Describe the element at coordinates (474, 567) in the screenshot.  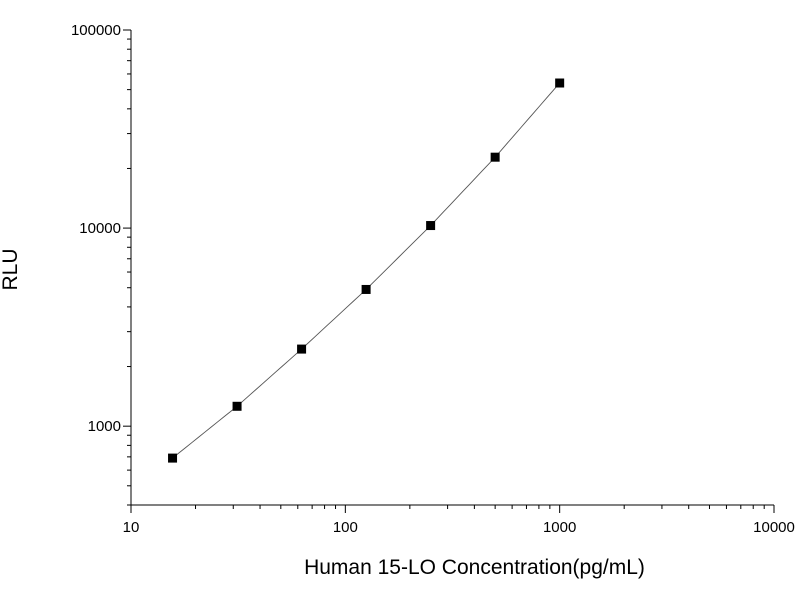
I see `x-axis-title: Human 15-LO Concentration(pg/mL)` at that location.